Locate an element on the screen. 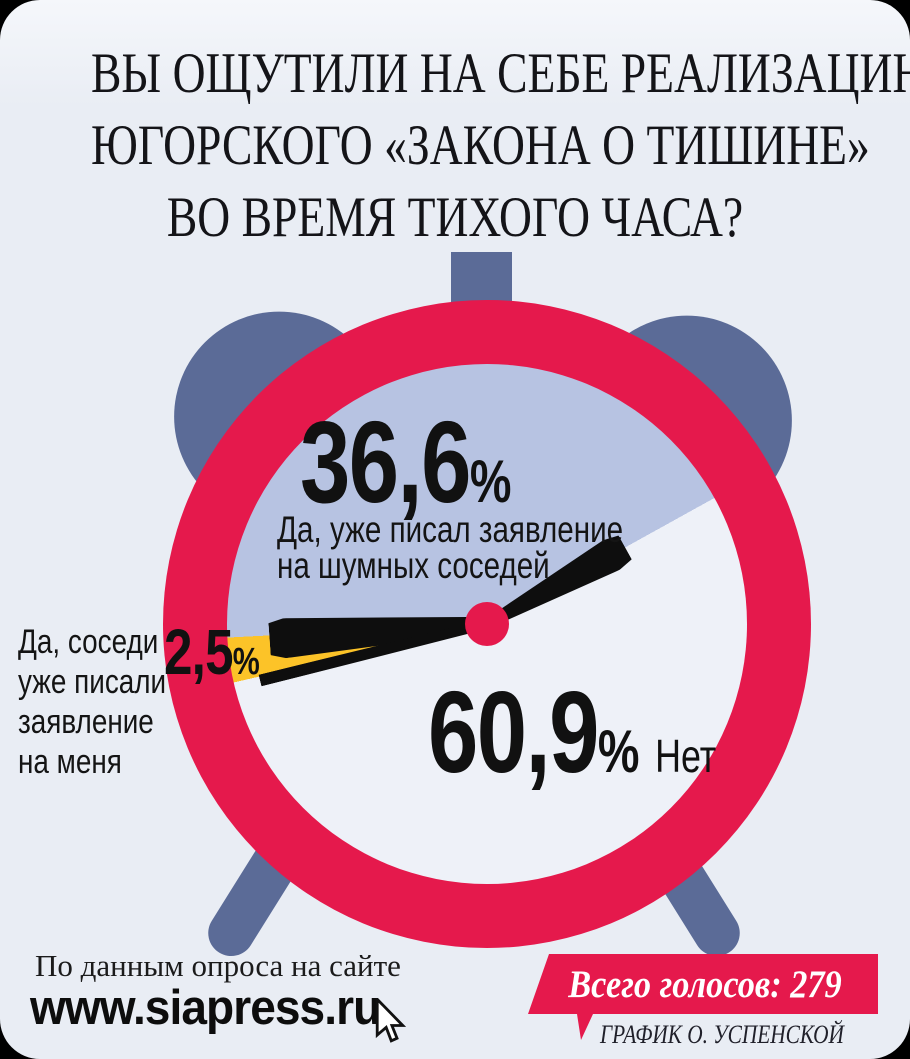  slice-label-no: Нет is located at coordinates (686, 756).